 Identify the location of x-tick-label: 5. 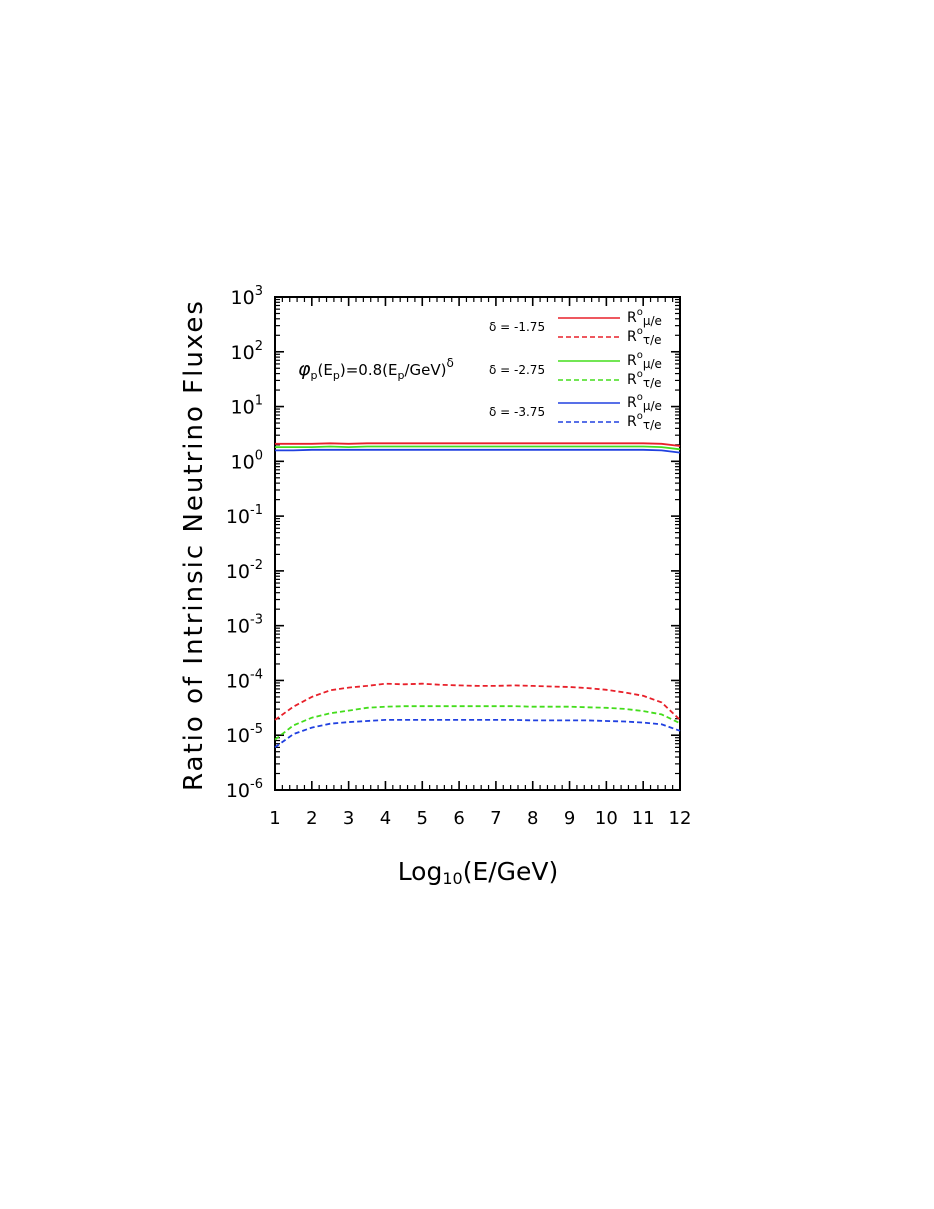
(422, 818).